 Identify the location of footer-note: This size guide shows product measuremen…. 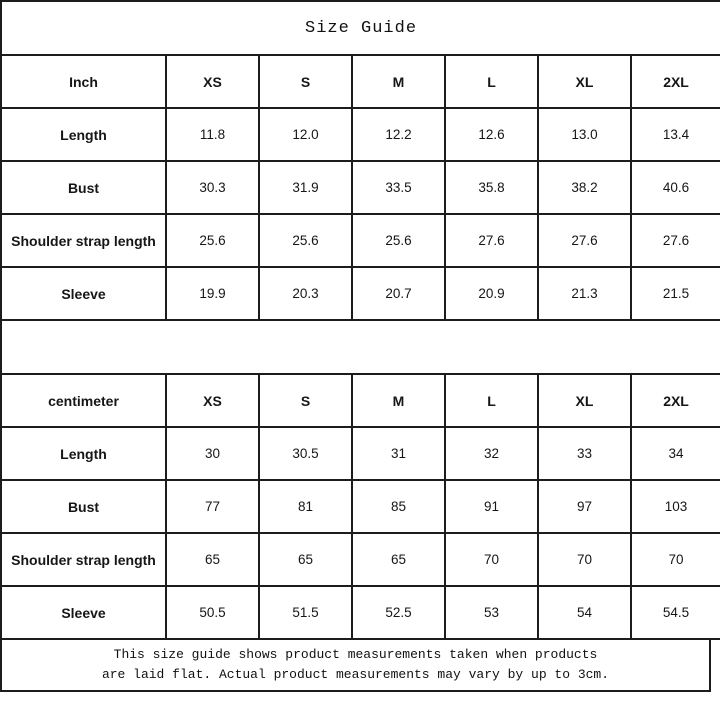
(355, 665).